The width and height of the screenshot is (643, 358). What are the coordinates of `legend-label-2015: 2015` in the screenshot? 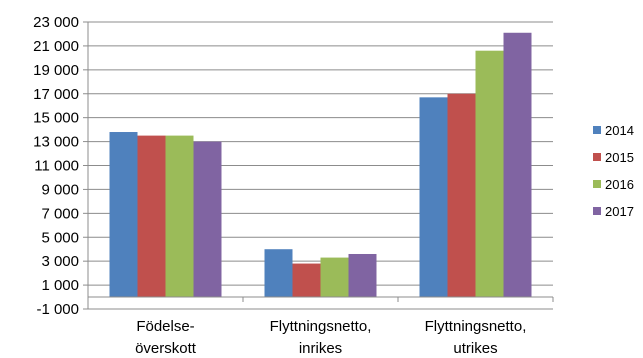 It's located at (619, 157).